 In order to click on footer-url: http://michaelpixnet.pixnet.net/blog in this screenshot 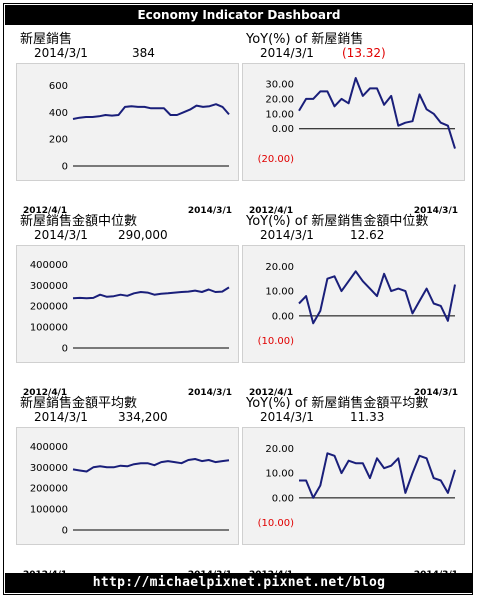, I will do `click(239, 583)`.